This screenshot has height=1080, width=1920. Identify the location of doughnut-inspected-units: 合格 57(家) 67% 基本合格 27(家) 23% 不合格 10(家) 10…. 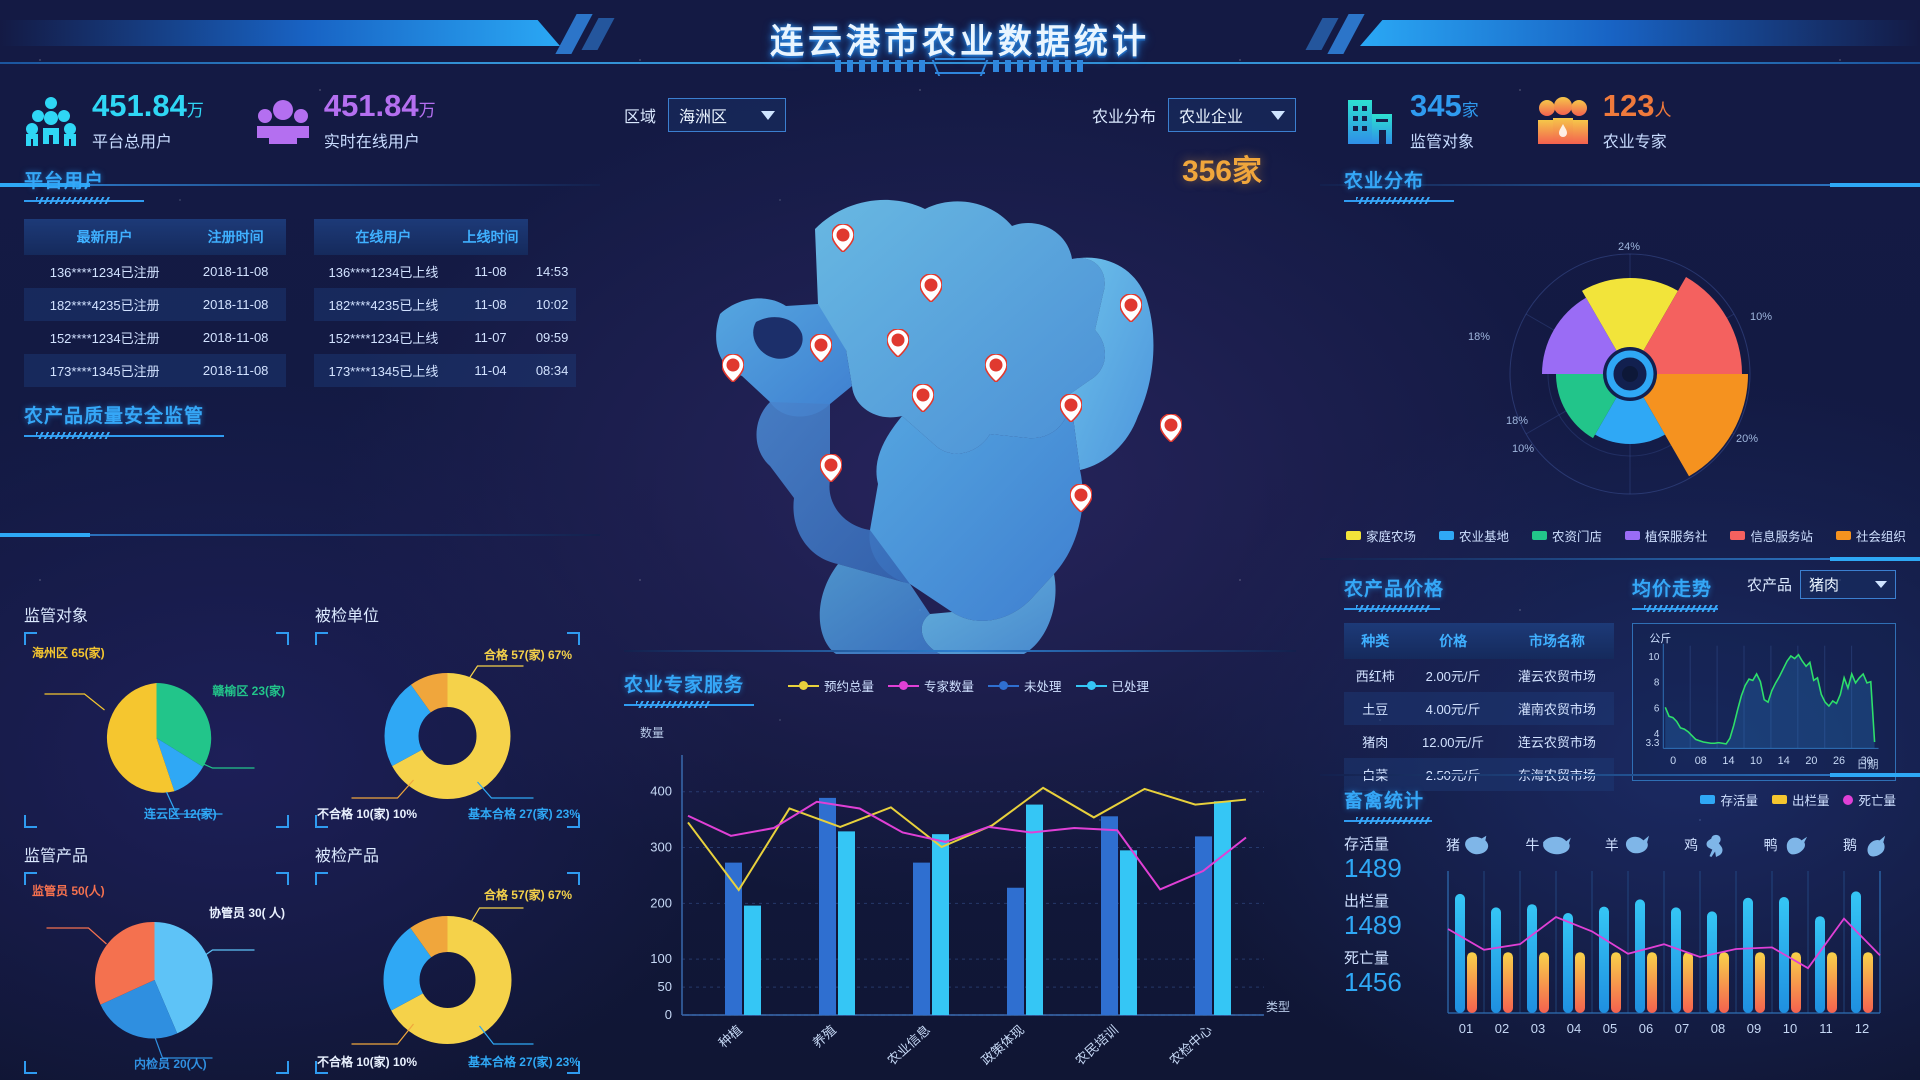
(447, 730).